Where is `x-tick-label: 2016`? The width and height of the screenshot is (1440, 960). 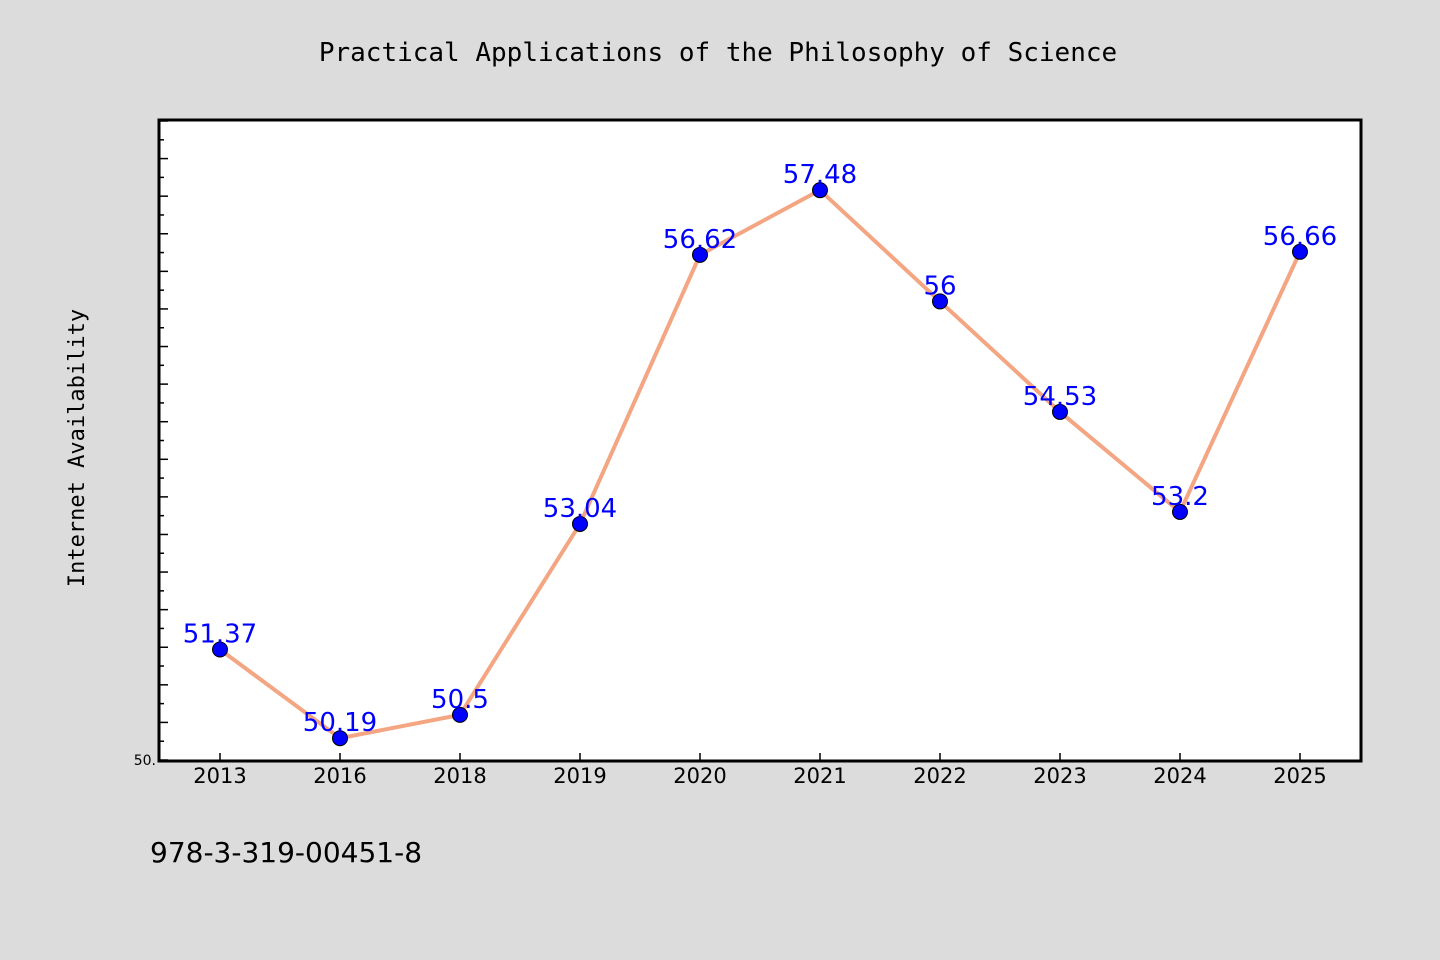 x-tick-label: 2016 is located at coordinates (339, 776).